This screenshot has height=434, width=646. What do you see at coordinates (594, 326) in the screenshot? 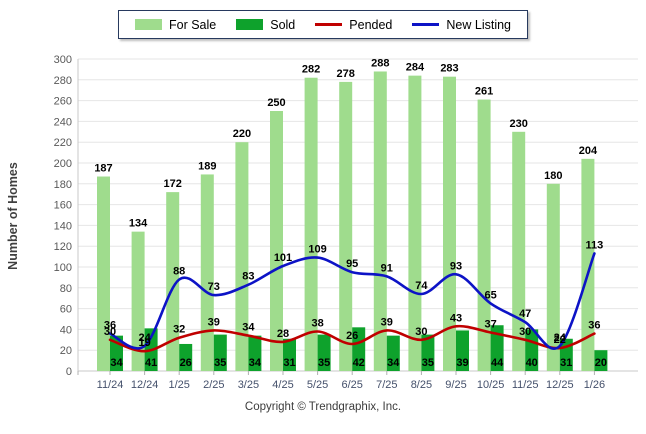
I see `data-label-pended: 36` at bounding box center [594, 326].